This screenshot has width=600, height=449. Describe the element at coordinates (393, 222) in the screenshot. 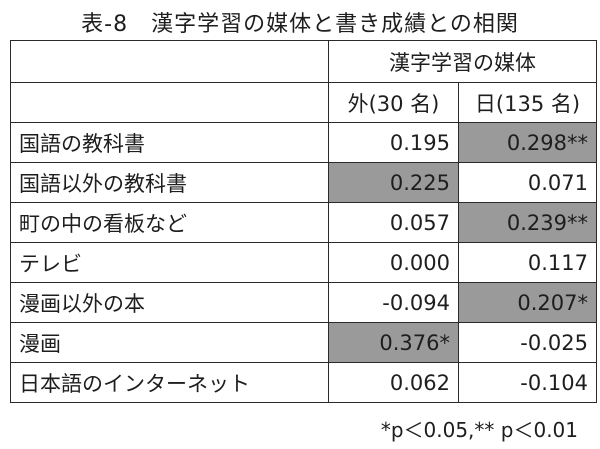

I see `value-cell-foreign: 0.057` at that location.